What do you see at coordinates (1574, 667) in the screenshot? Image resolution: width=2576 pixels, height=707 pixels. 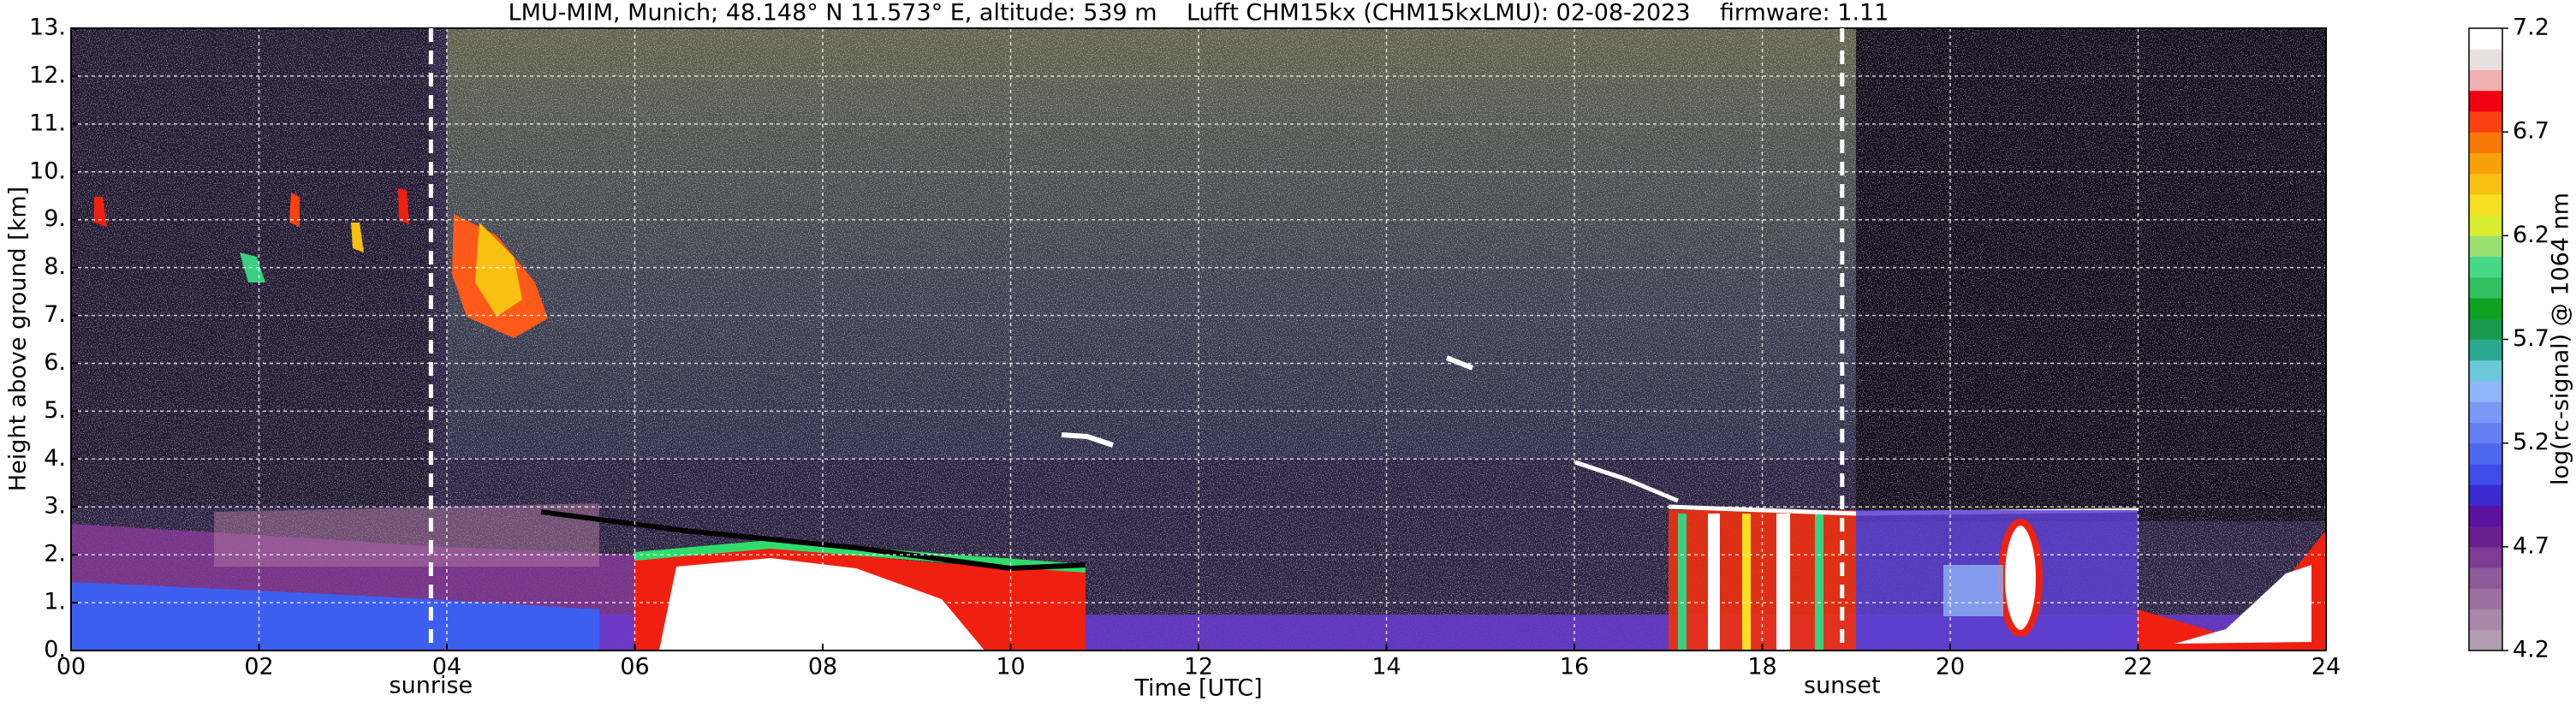 I see `x-tick-label: 16` at bounding box center [1574, 667].